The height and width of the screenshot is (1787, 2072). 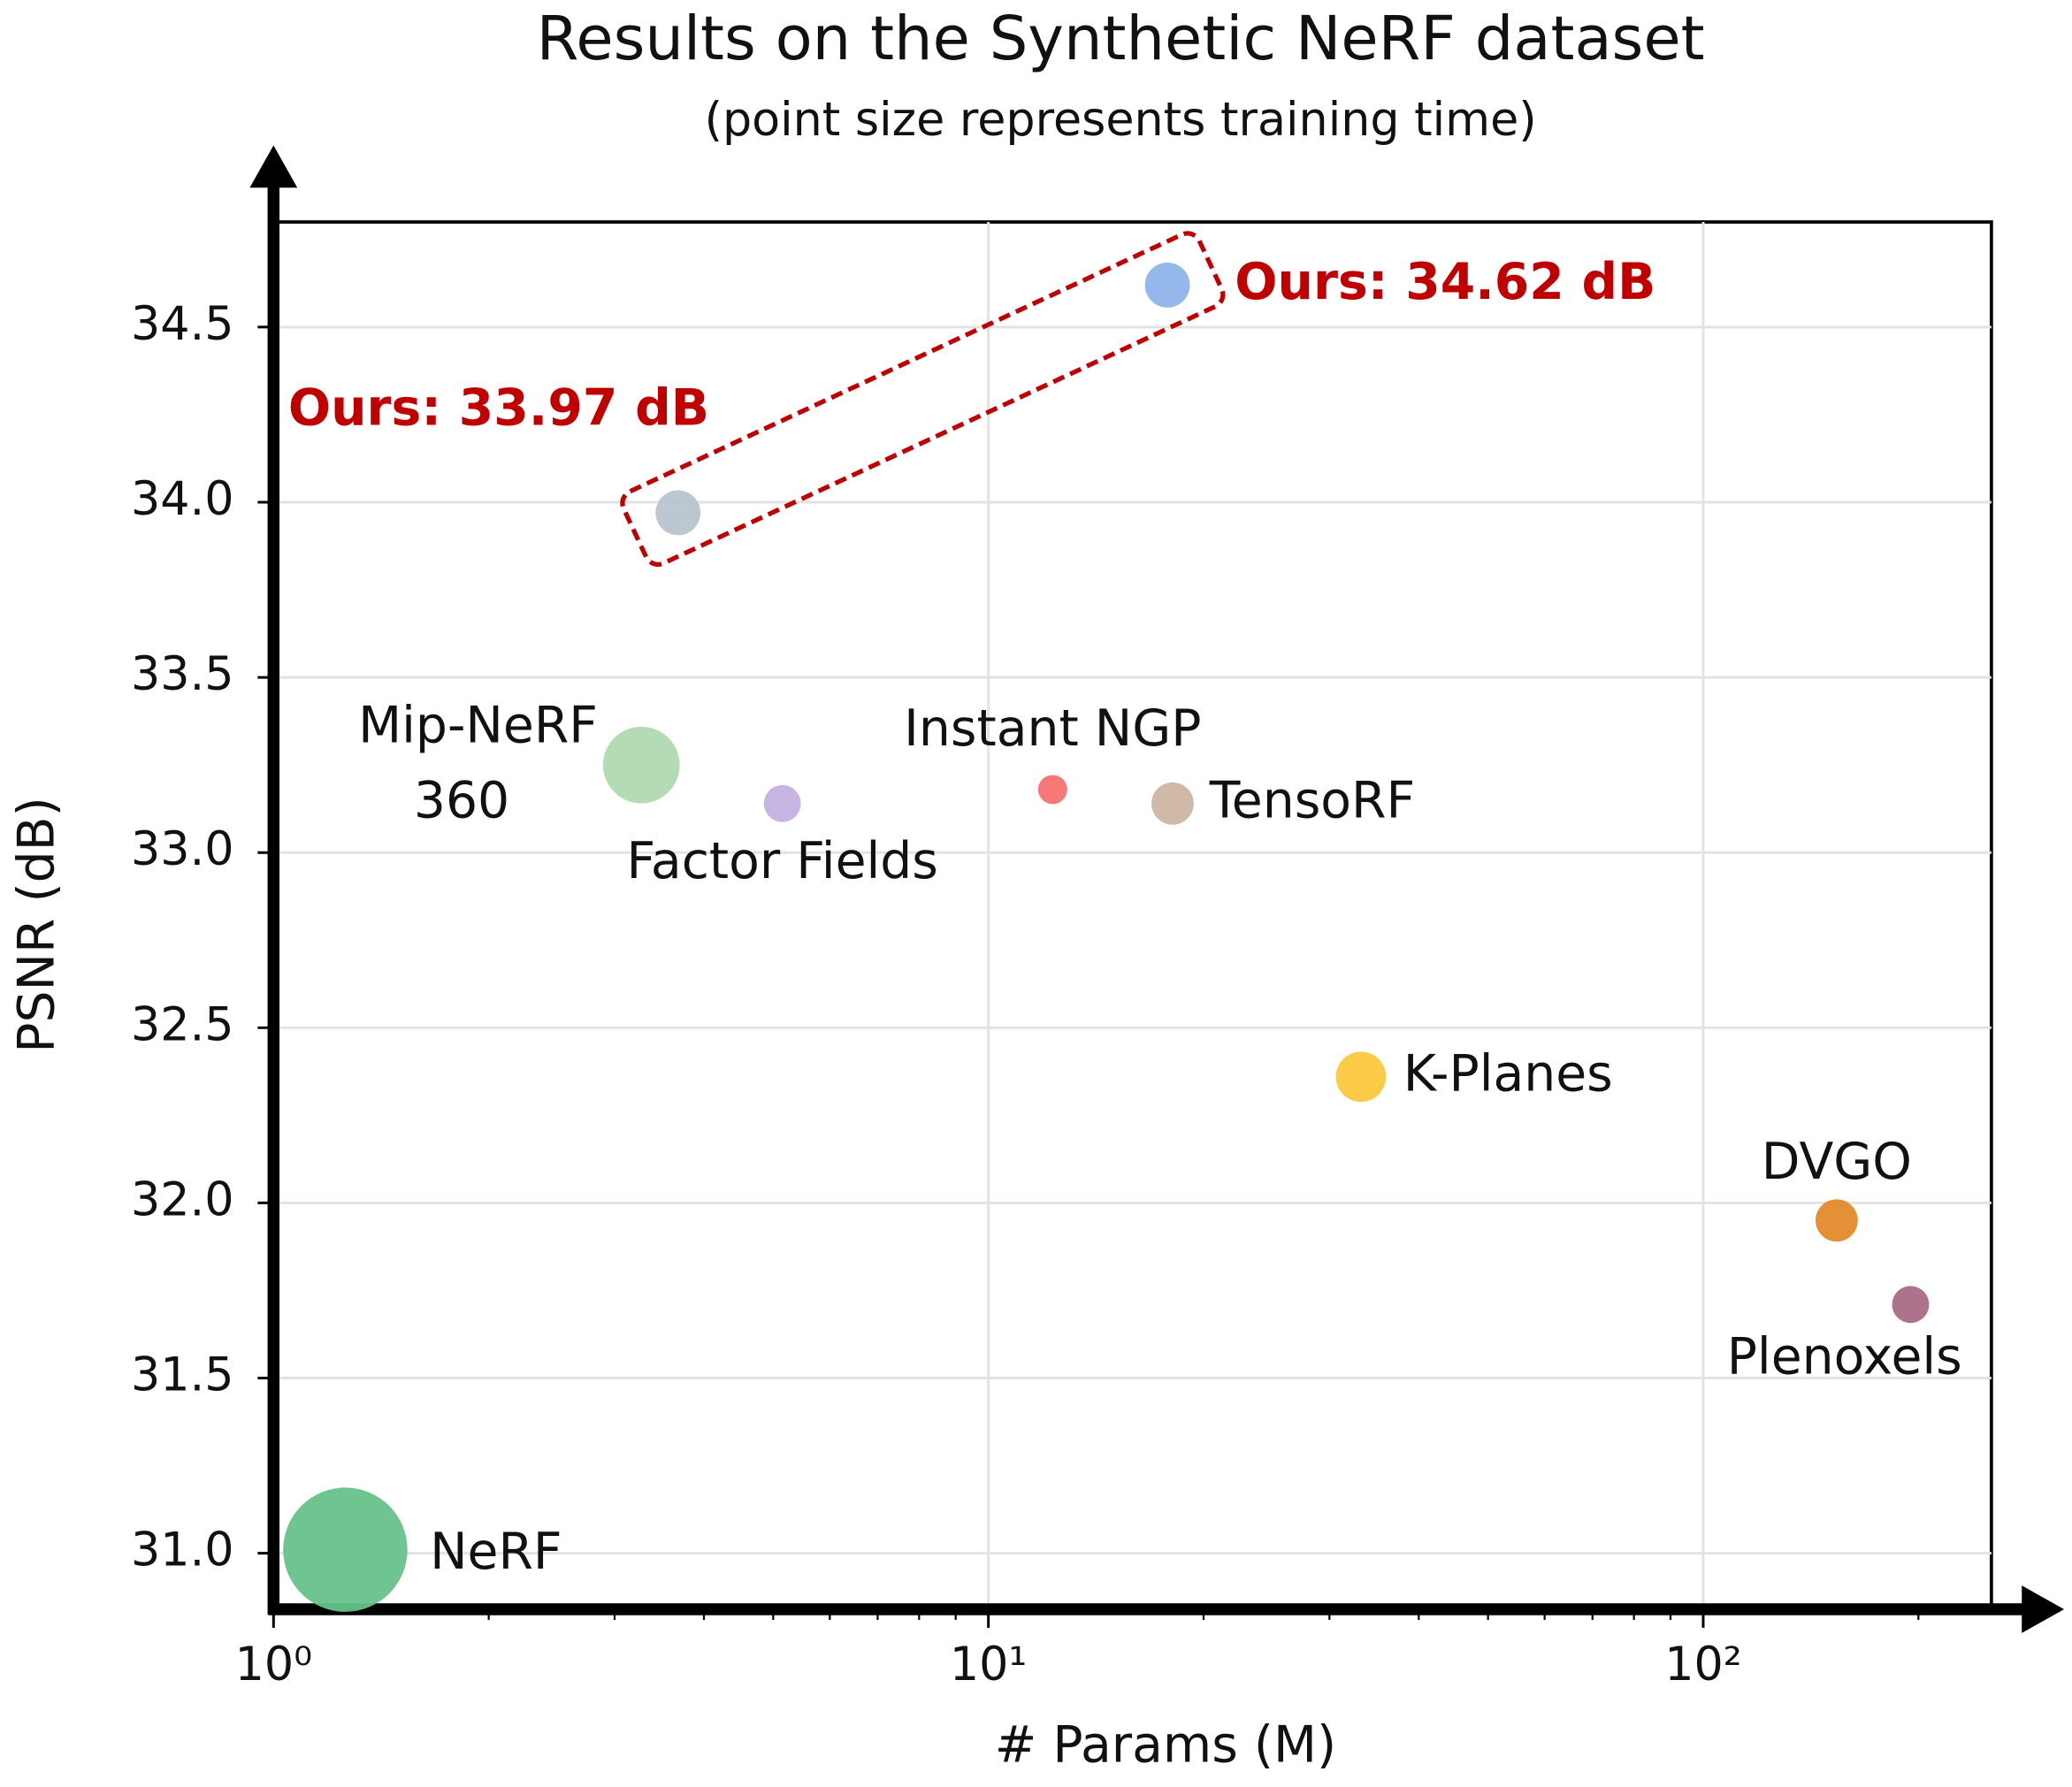 What do you see at coordinates (274, 166) in the screenshot?
I see `y-axis-arrow` at bounding box center [274, 166].